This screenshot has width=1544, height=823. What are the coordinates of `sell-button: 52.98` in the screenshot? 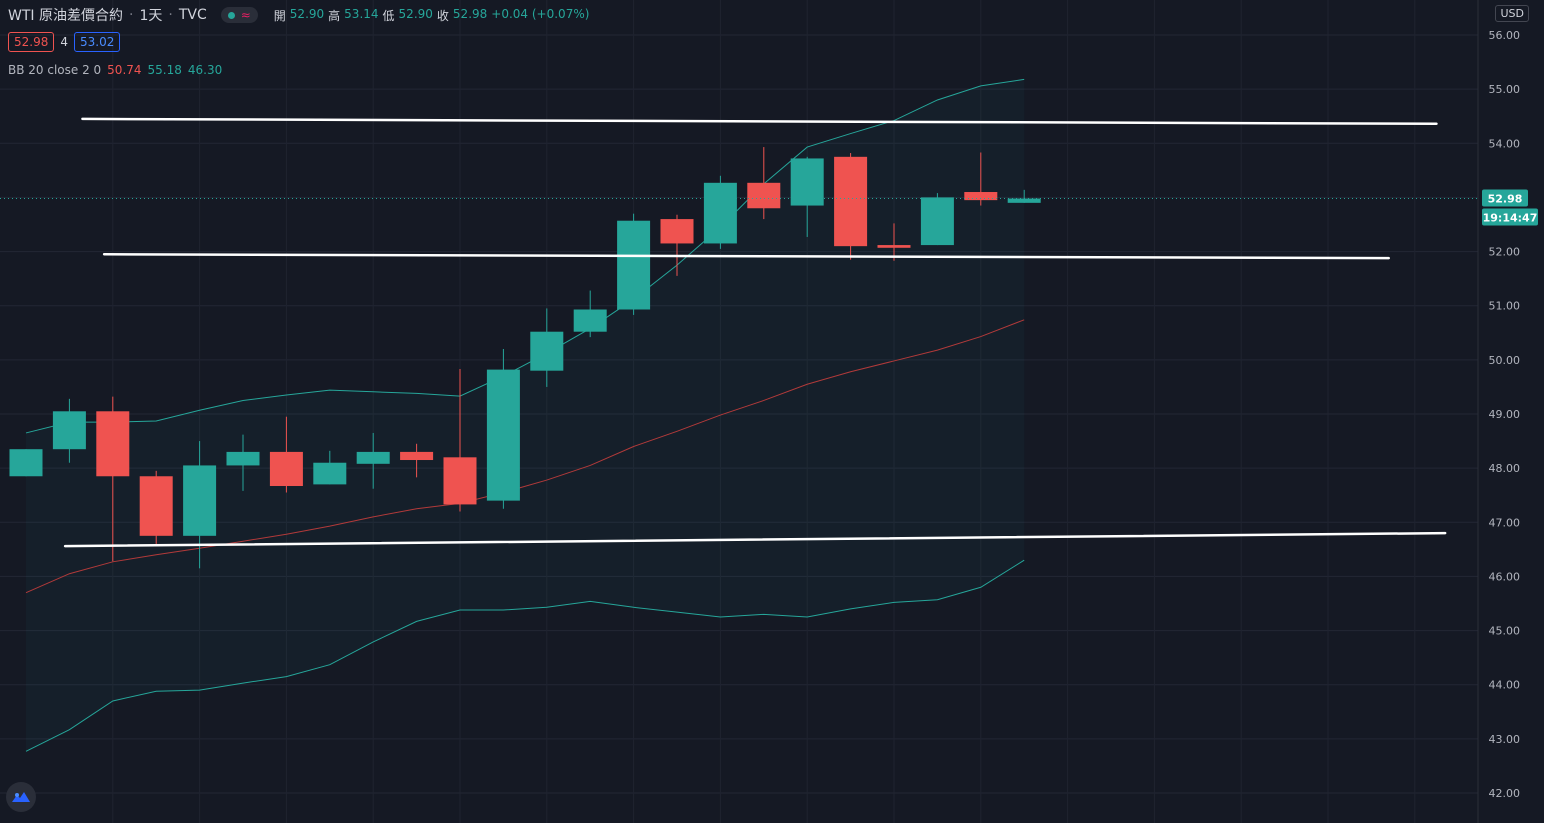 It's located at (31, 42).